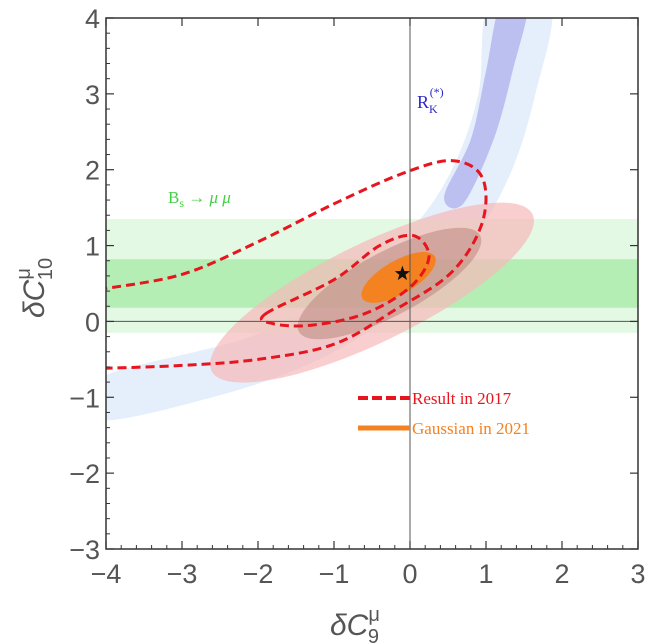  Describe the element at coordinates (92, 247) in the screenshot. I see `y-tick-label: 1` at that location.